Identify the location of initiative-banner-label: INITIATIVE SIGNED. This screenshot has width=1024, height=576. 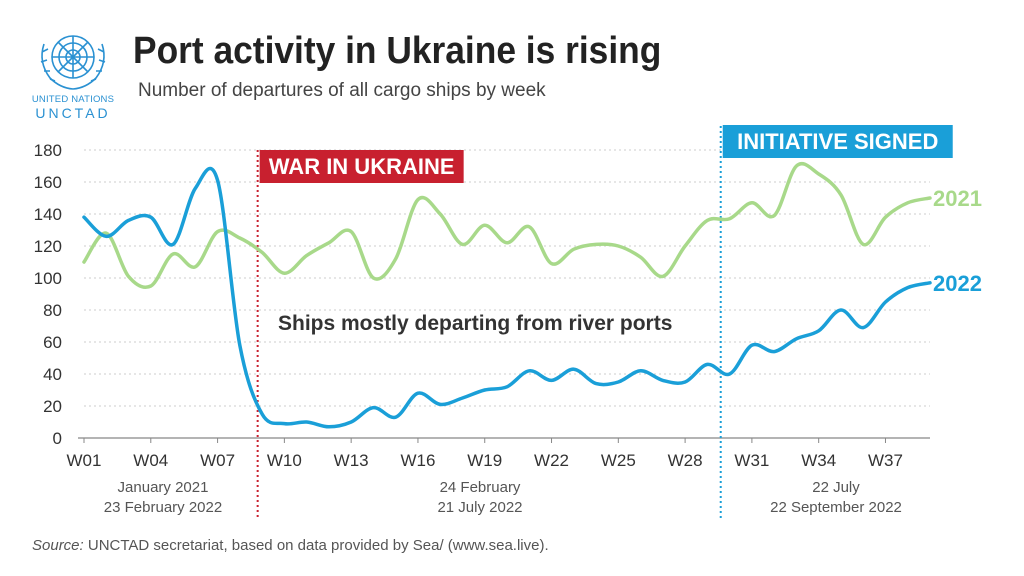
(837, 141).